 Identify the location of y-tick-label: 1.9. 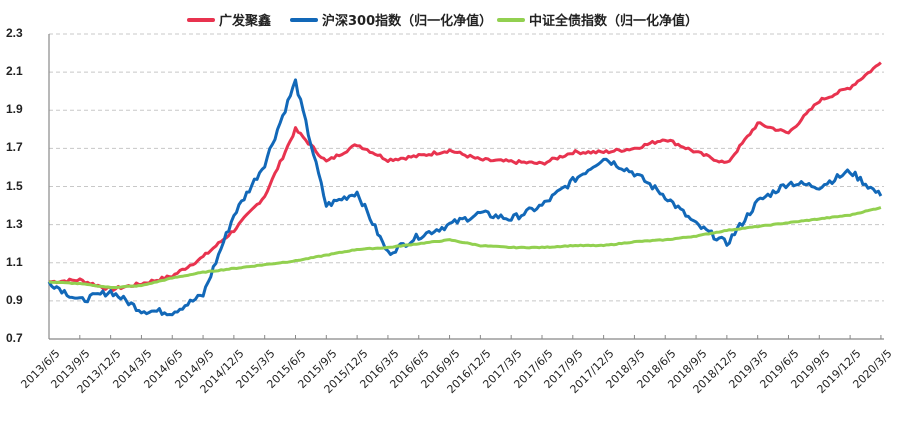
(14, 109).